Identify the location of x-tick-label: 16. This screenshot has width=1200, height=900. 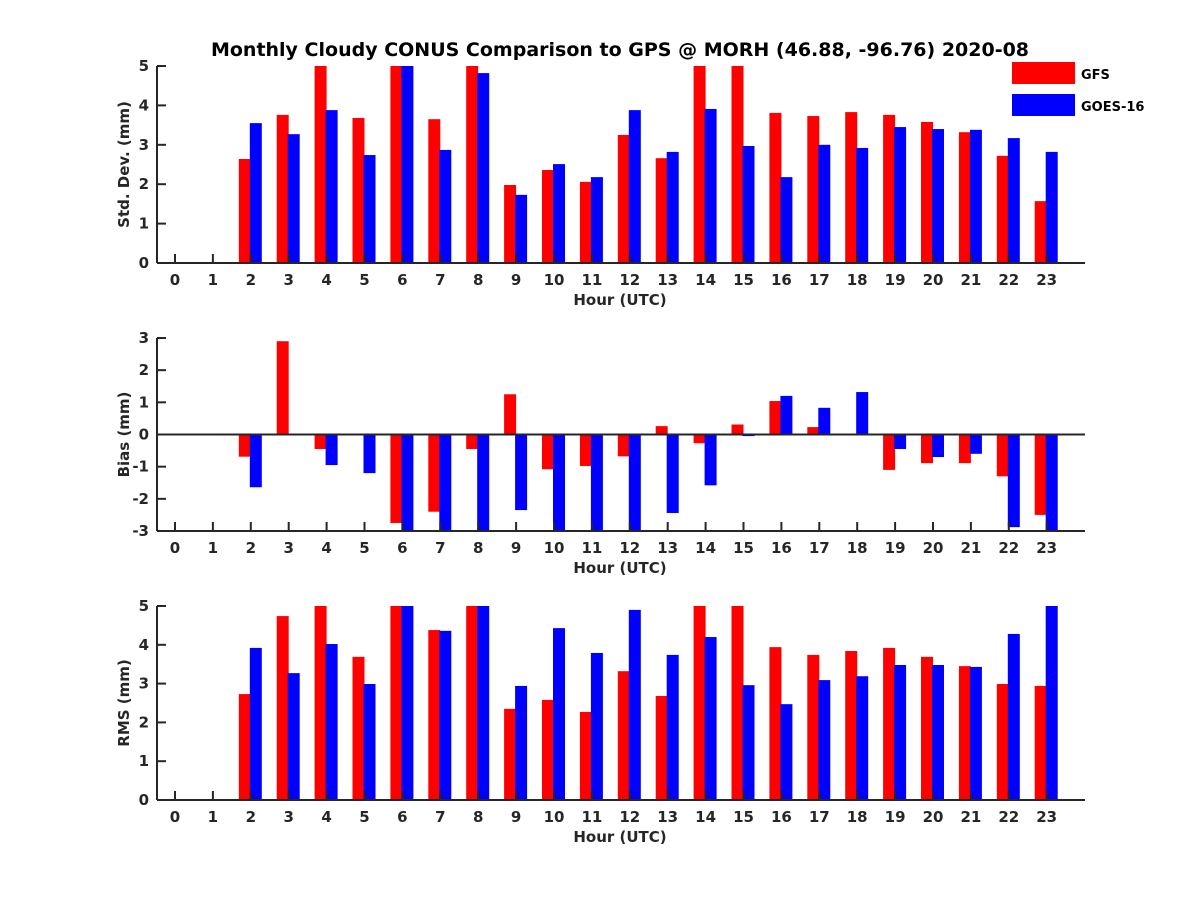
(781, 817).